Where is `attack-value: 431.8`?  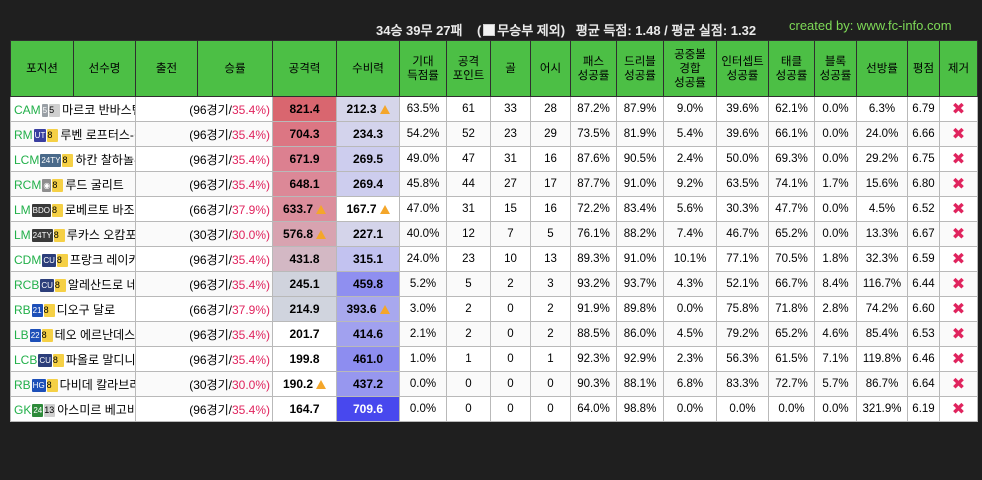
attack-value: 431.8 is located at coordinates (304, 259).